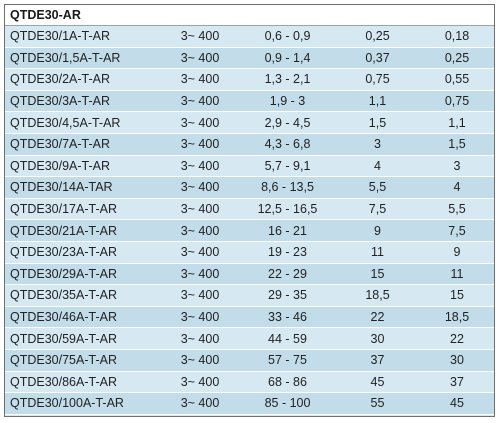  I want to click on model-cell: QTDE30/23A-T-AR, so click(82, 252).